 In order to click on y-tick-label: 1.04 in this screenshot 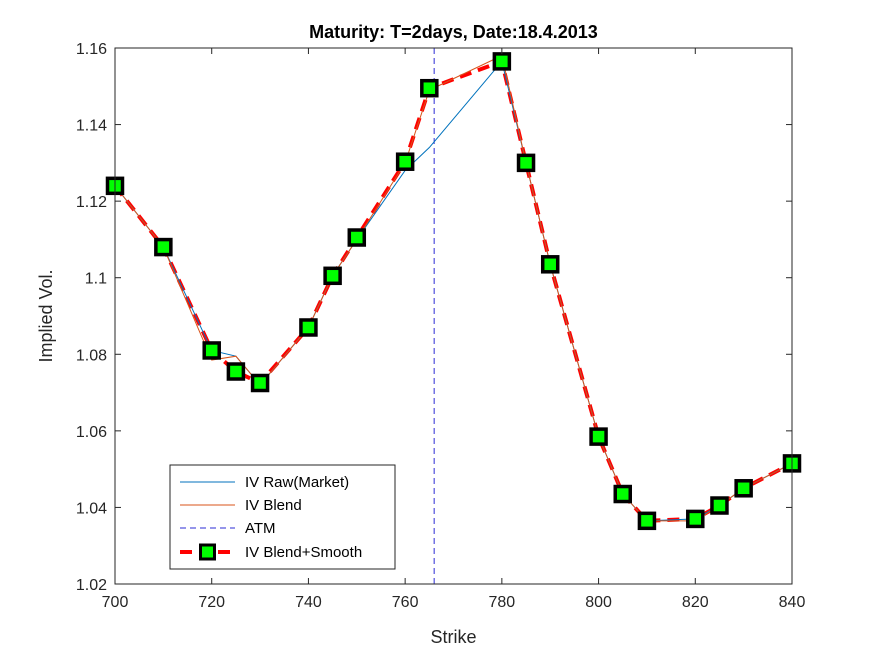, I will do `click(91, 508)`.